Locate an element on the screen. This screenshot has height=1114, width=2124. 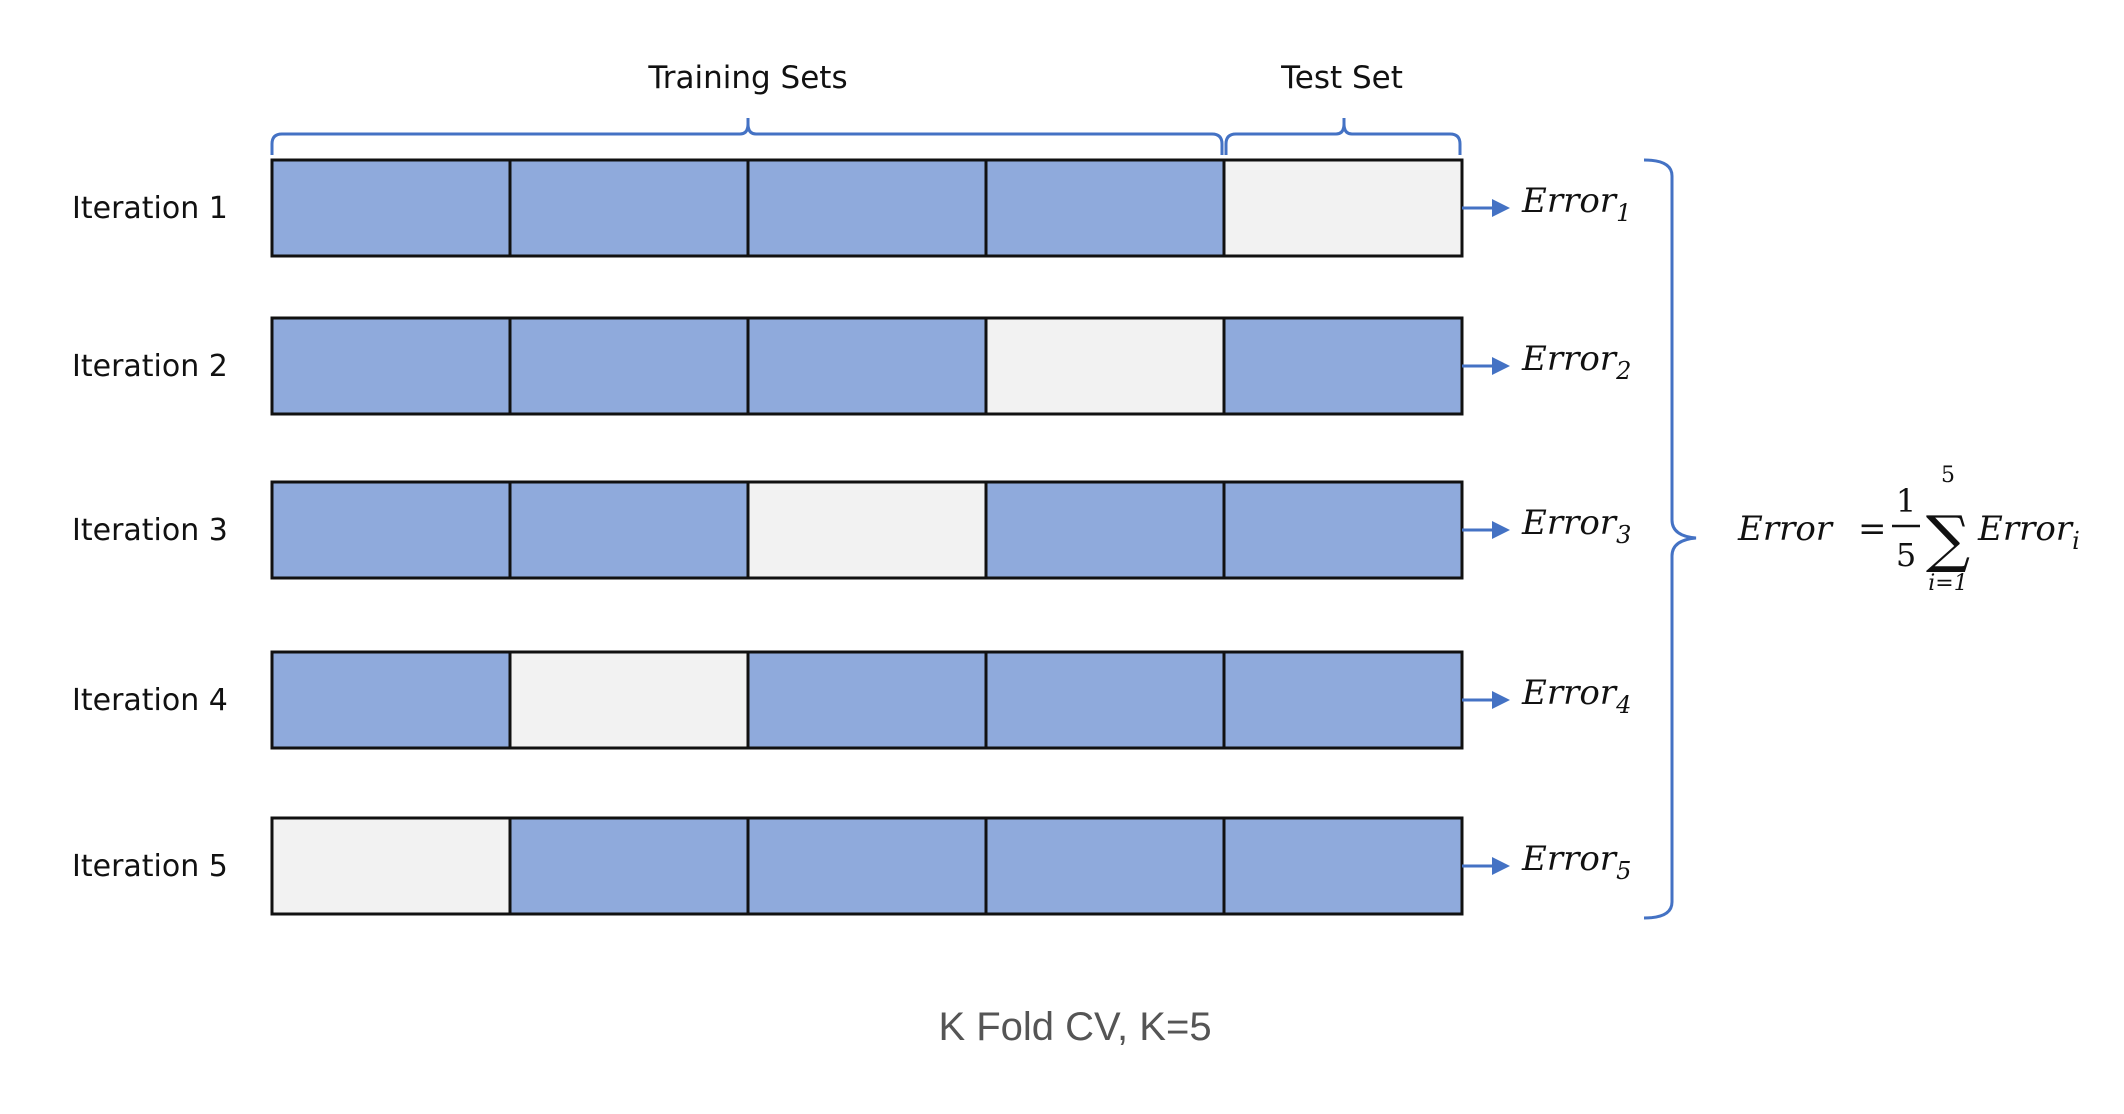
iteration-label: Iteration 1 is located at coordinates (150, 208).